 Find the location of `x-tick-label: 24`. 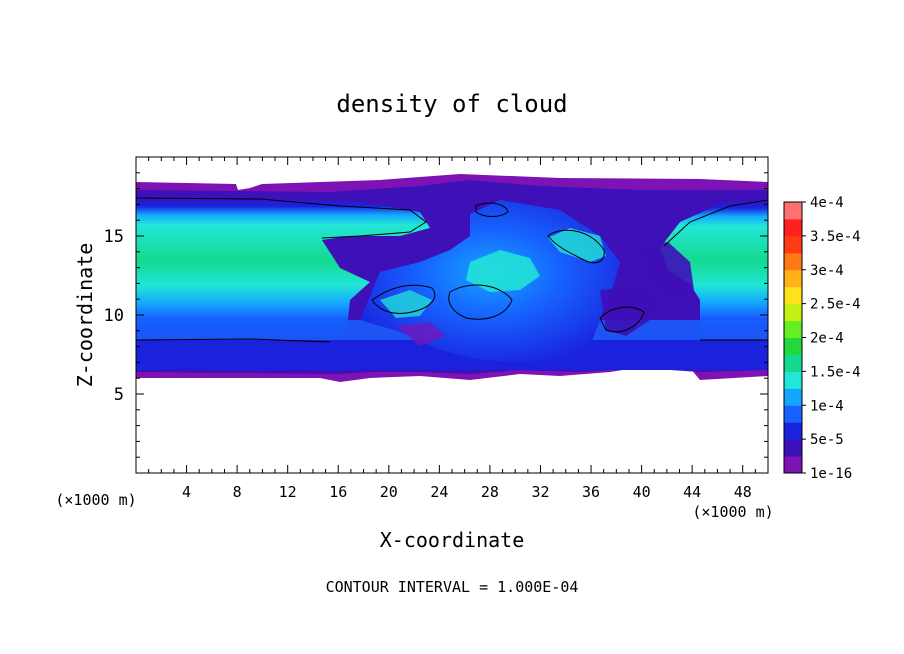

x-tick-label: 24 is located at coordinates (439, 492).